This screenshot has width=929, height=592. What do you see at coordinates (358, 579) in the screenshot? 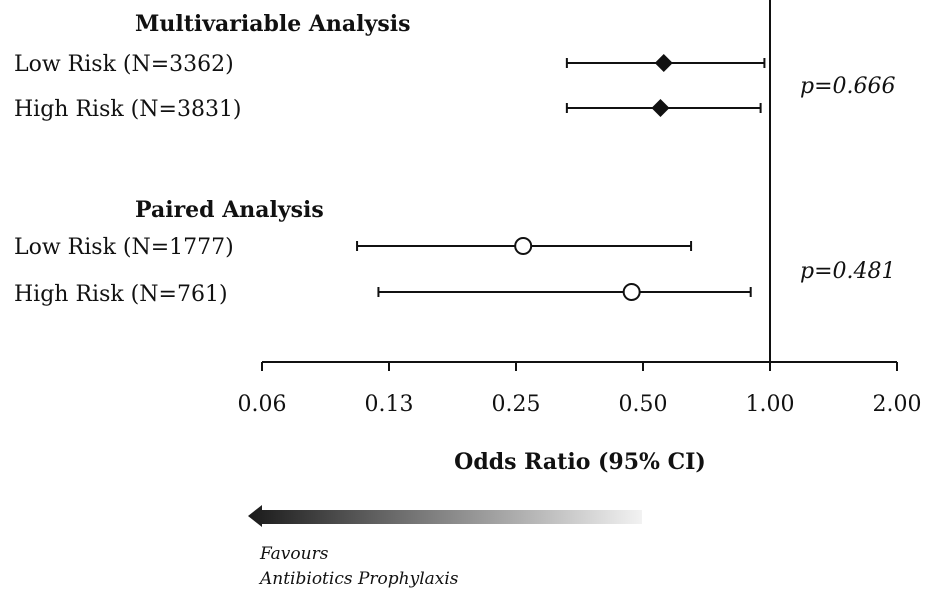
I see `favours-line-2: Antibiotics Prophylaxis` at bounding box center [358, 579].